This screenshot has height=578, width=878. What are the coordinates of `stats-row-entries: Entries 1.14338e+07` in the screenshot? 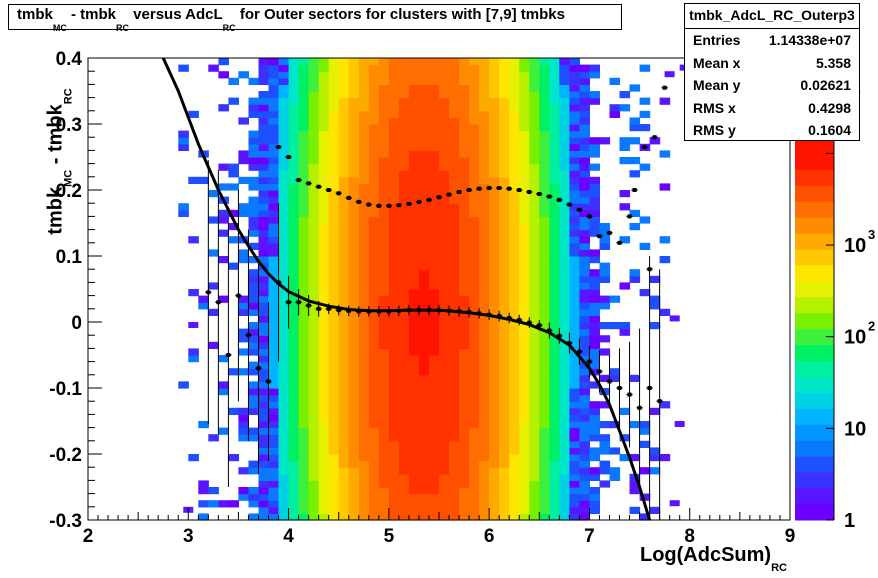 It's located at (772, 40).